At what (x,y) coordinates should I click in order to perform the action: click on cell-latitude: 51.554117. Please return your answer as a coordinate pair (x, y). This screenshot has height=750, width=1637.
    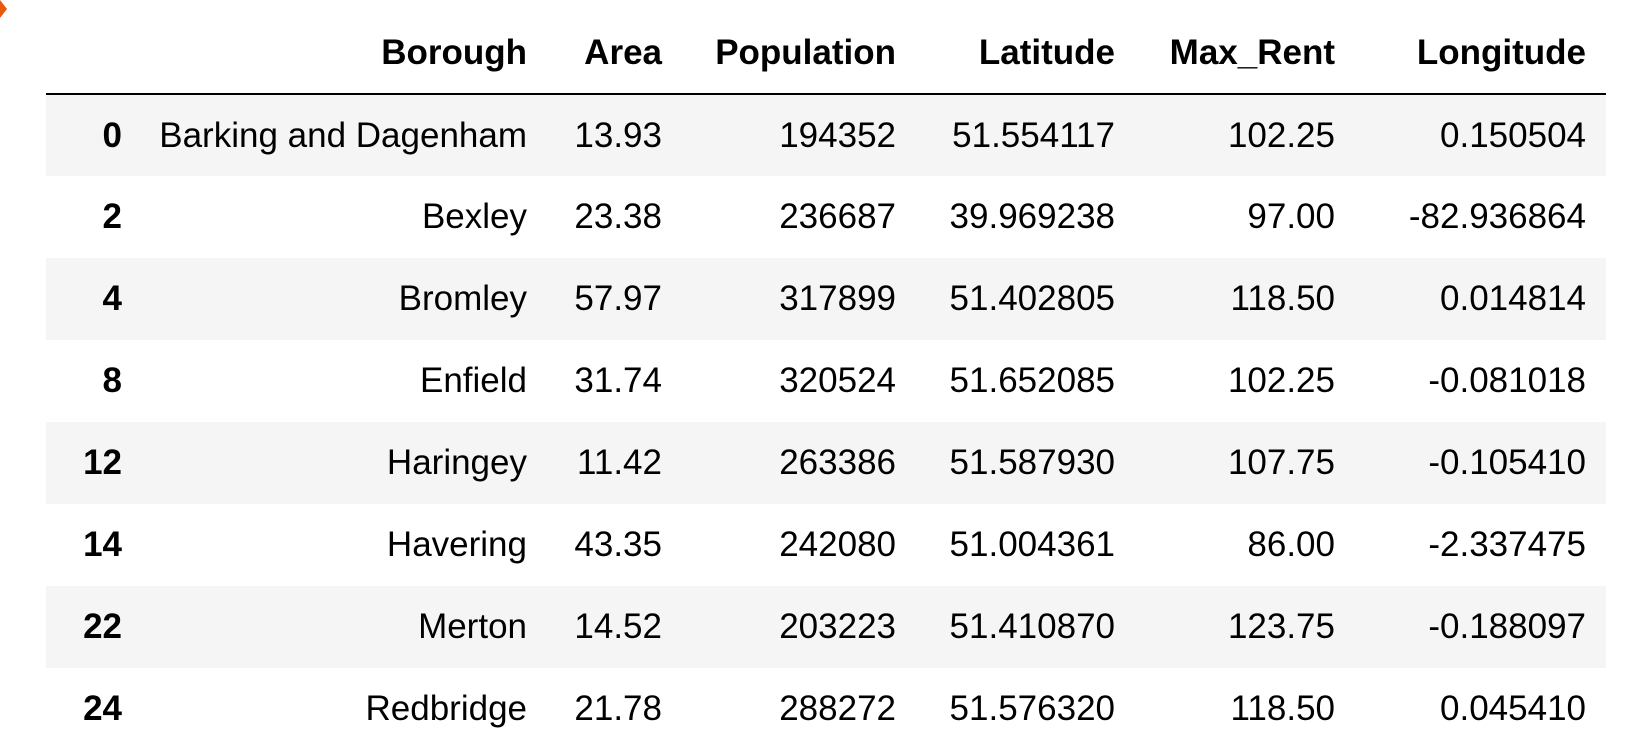
    Looking at the image, I should click on (1033, 135).